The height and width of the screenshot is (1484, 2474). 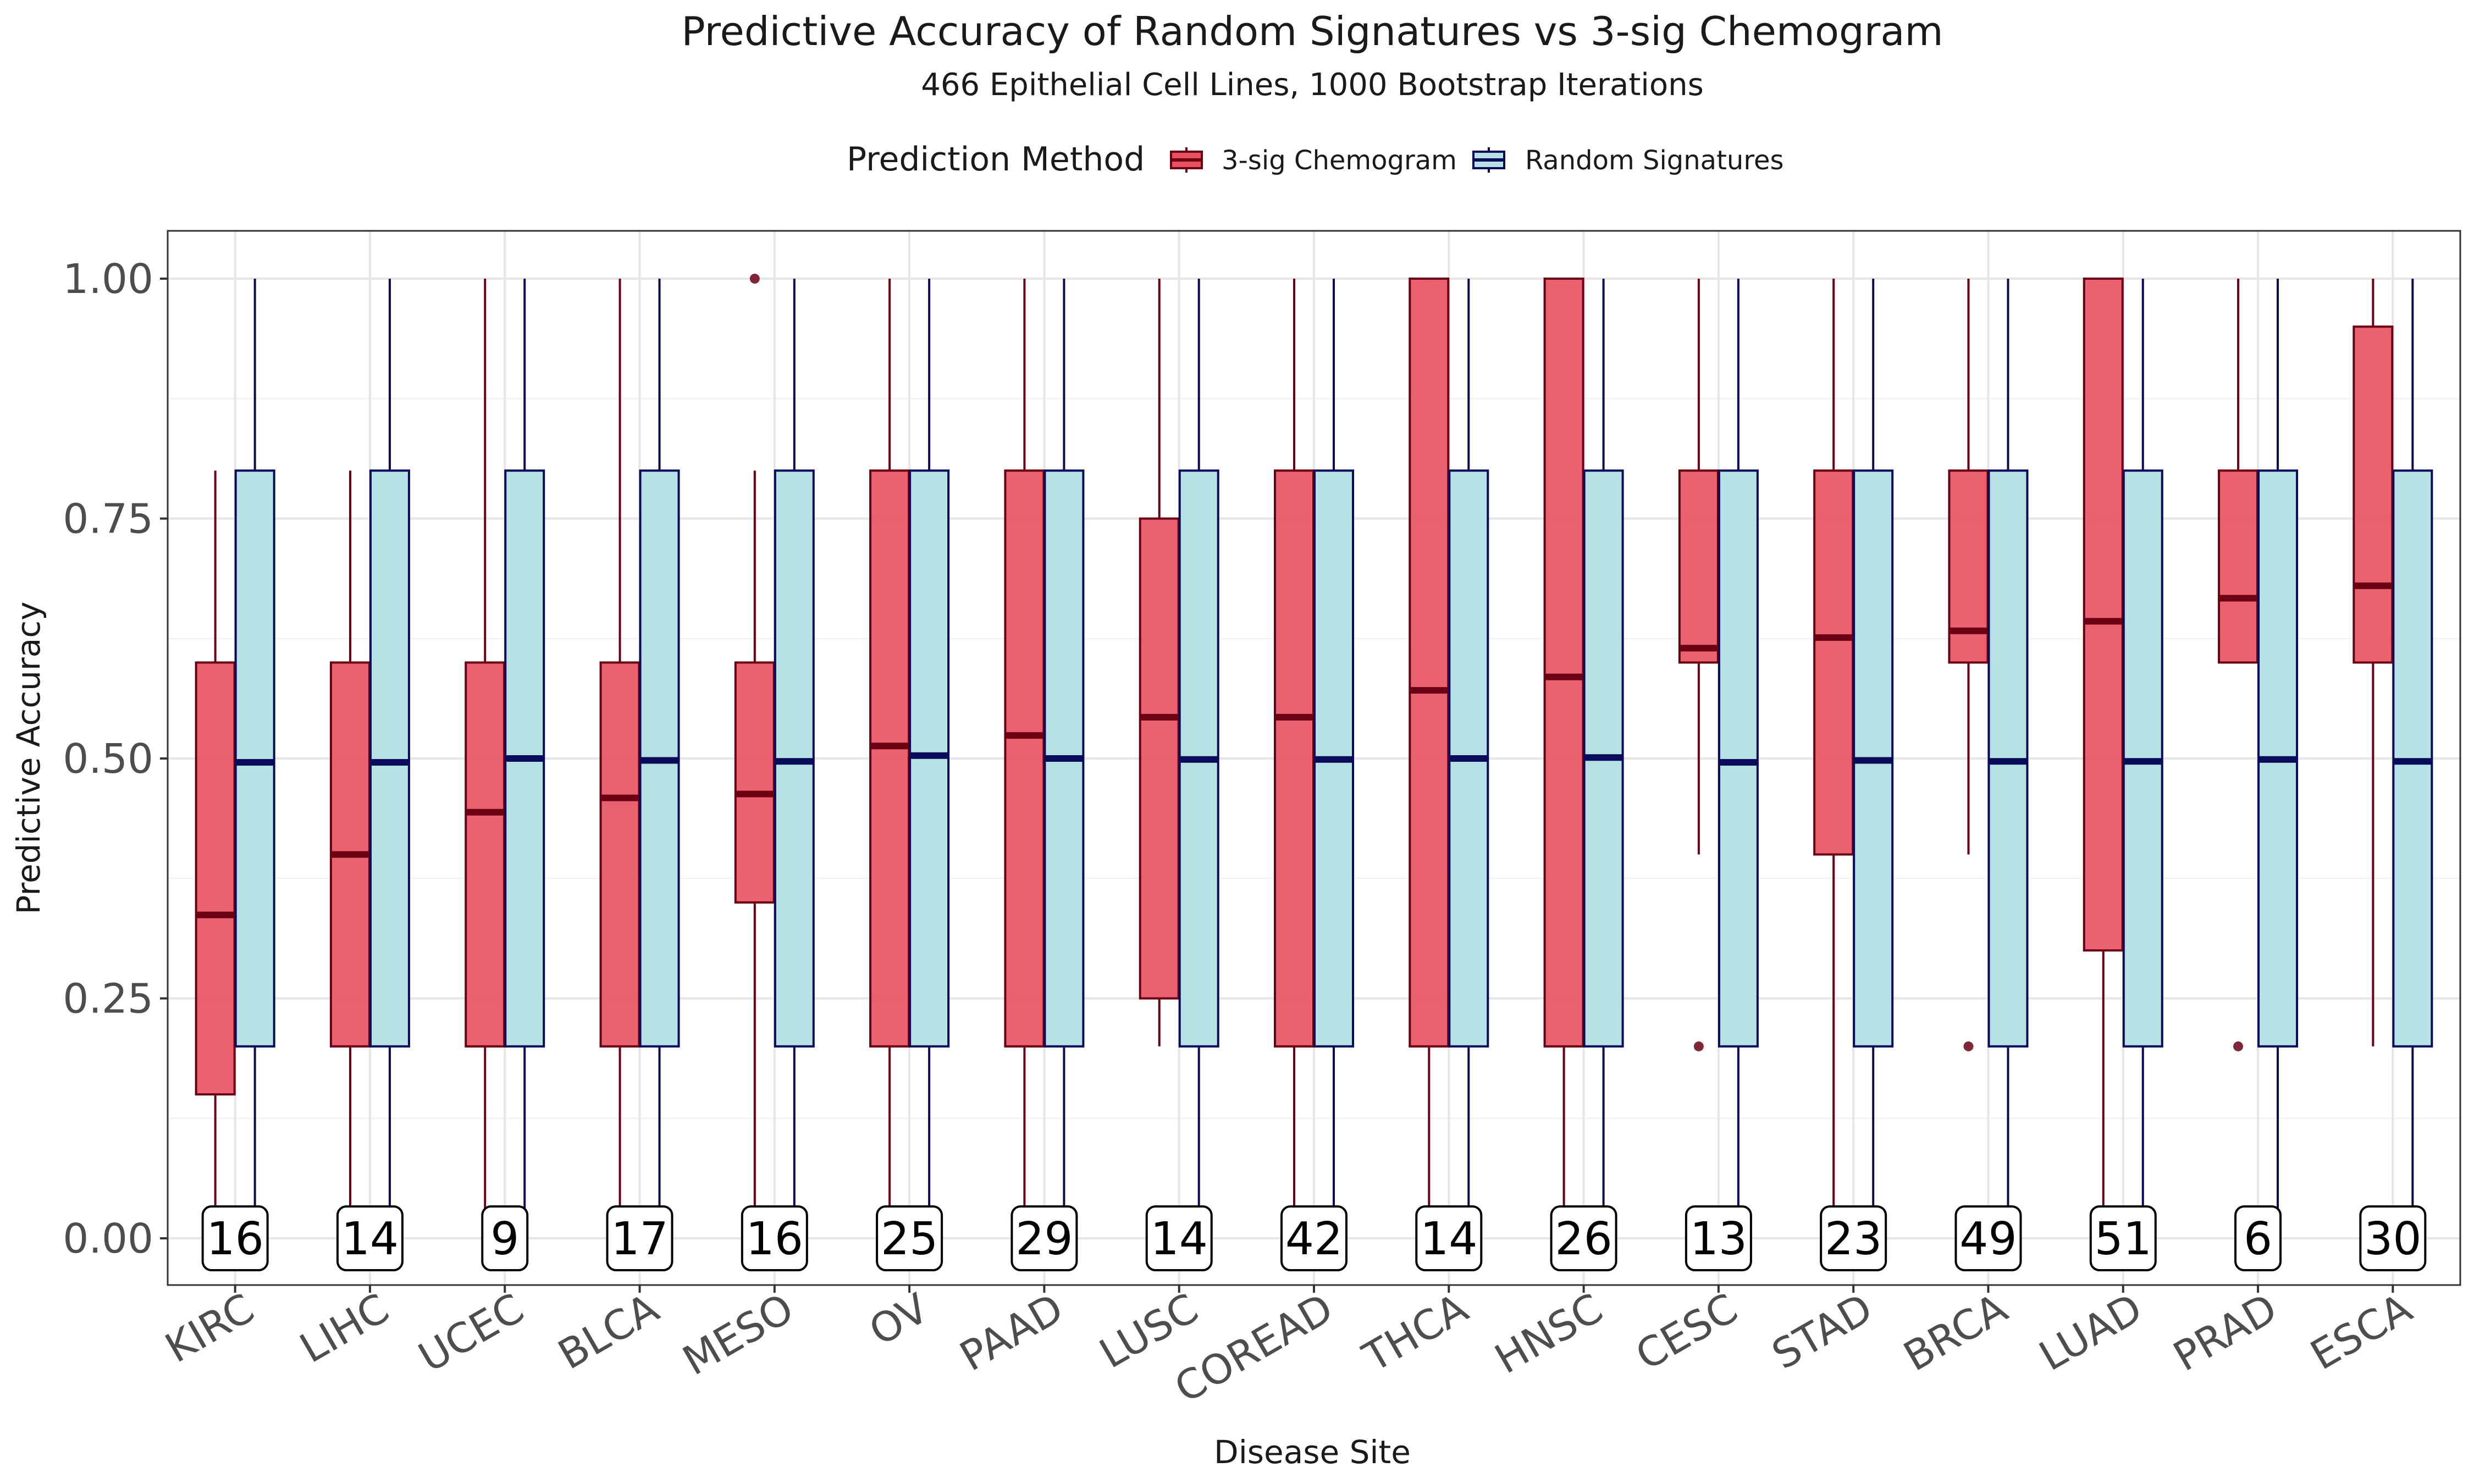 I want to click on count-label-meso: 16, so click(x=775, y=1238).